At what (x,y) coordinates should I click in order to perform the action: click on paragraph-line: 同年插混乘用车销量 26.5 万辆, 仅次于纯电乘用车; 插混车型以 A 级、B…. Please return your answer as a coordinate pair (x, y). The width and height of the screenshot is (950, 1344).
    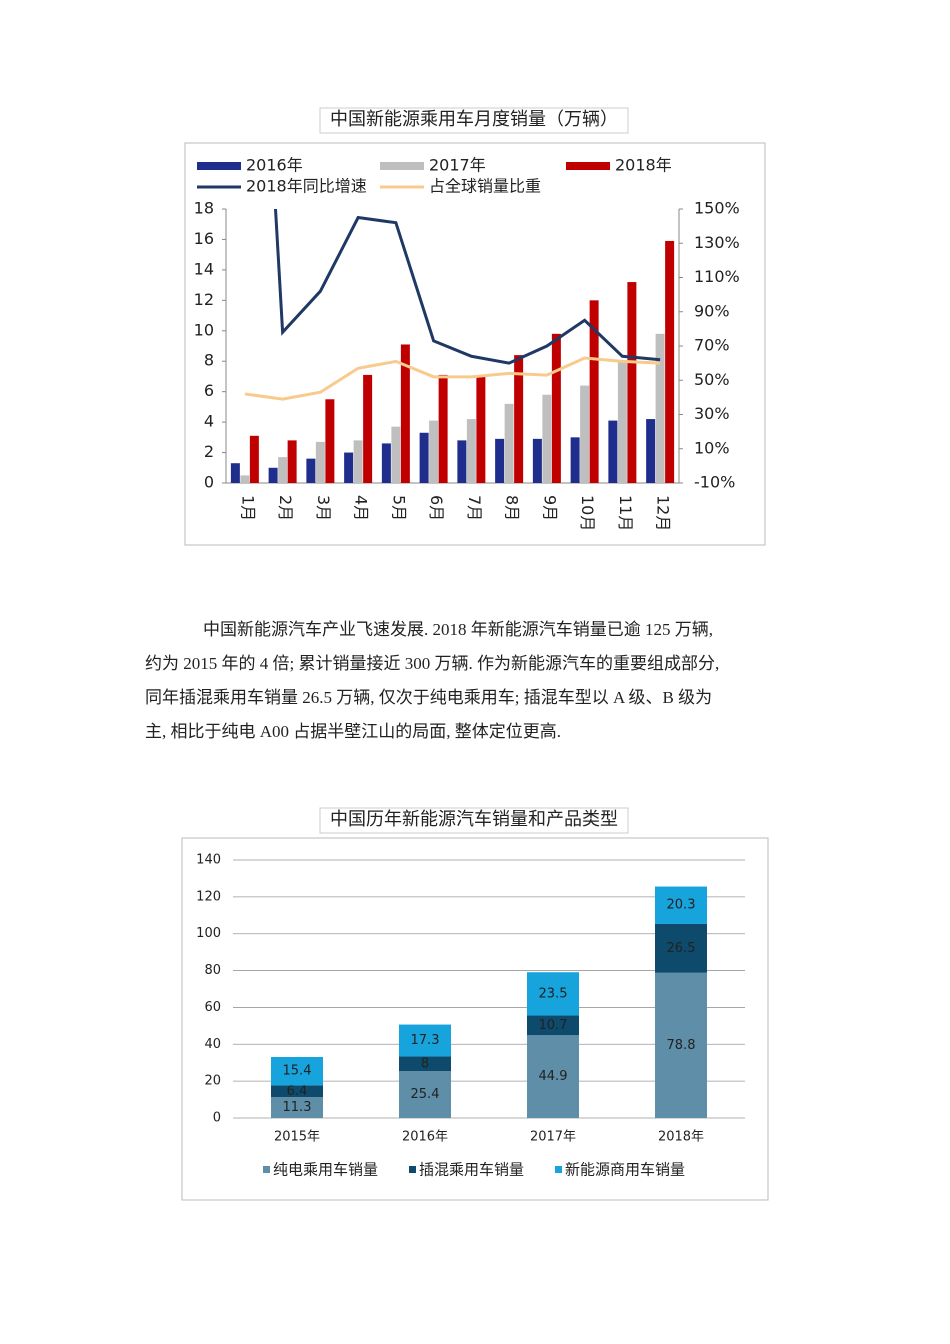
    Looking at the image, I should click on (428, 697).